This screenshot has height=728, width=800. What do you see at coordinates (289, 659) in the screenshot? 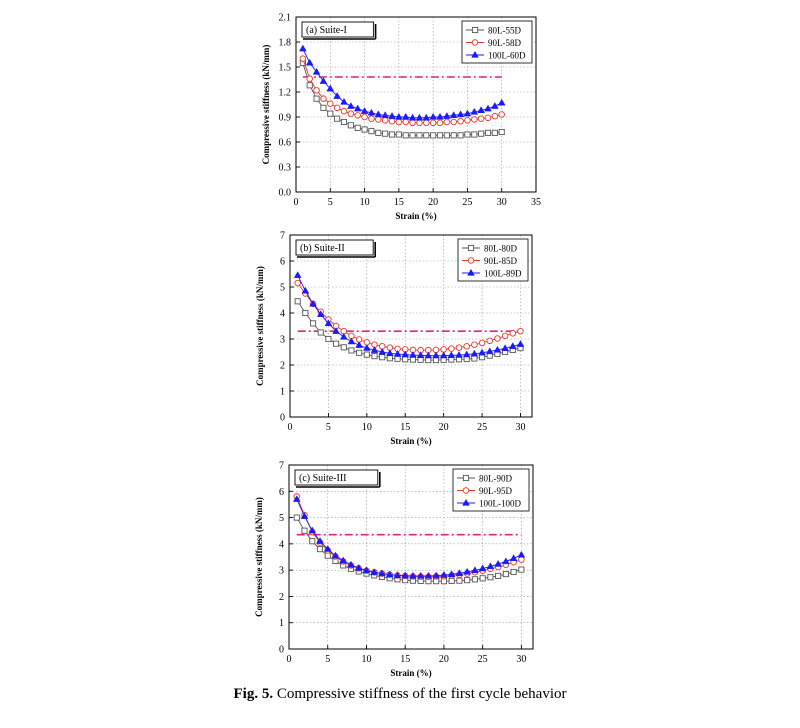
I see `x-tick-label: 0` at bounding box center [289, 659].